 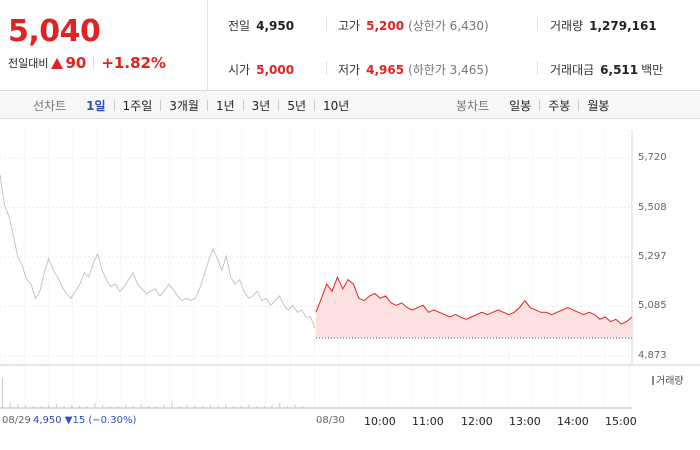 I want to click on line-chart-tabs: 선차트 1일 1주일 3개월 1년 3년 5년 10년, so click(x=195, y=105).